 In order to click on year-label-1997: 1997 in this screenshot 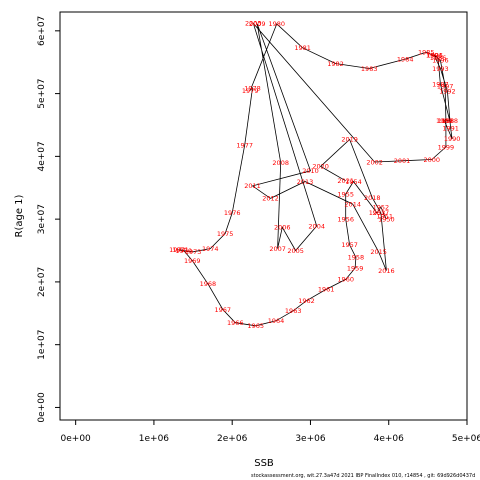, I will do `click(445, 86)`.